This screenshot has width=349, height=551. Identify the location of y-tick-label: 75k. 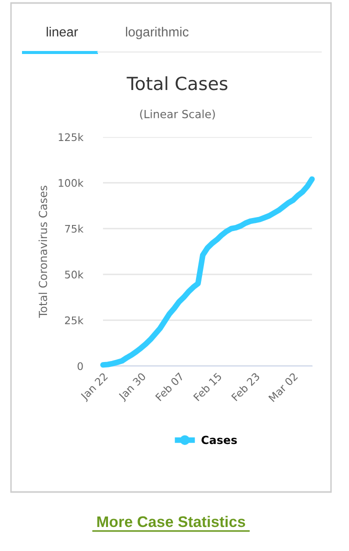
(74, 228).